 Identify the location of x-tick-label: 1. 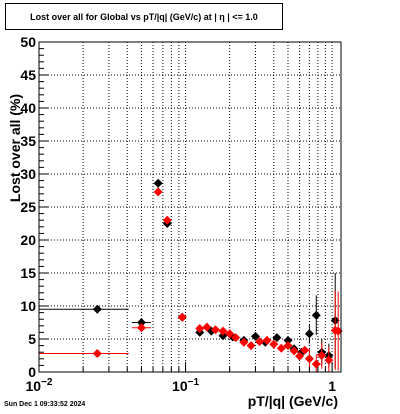
(332, 386).